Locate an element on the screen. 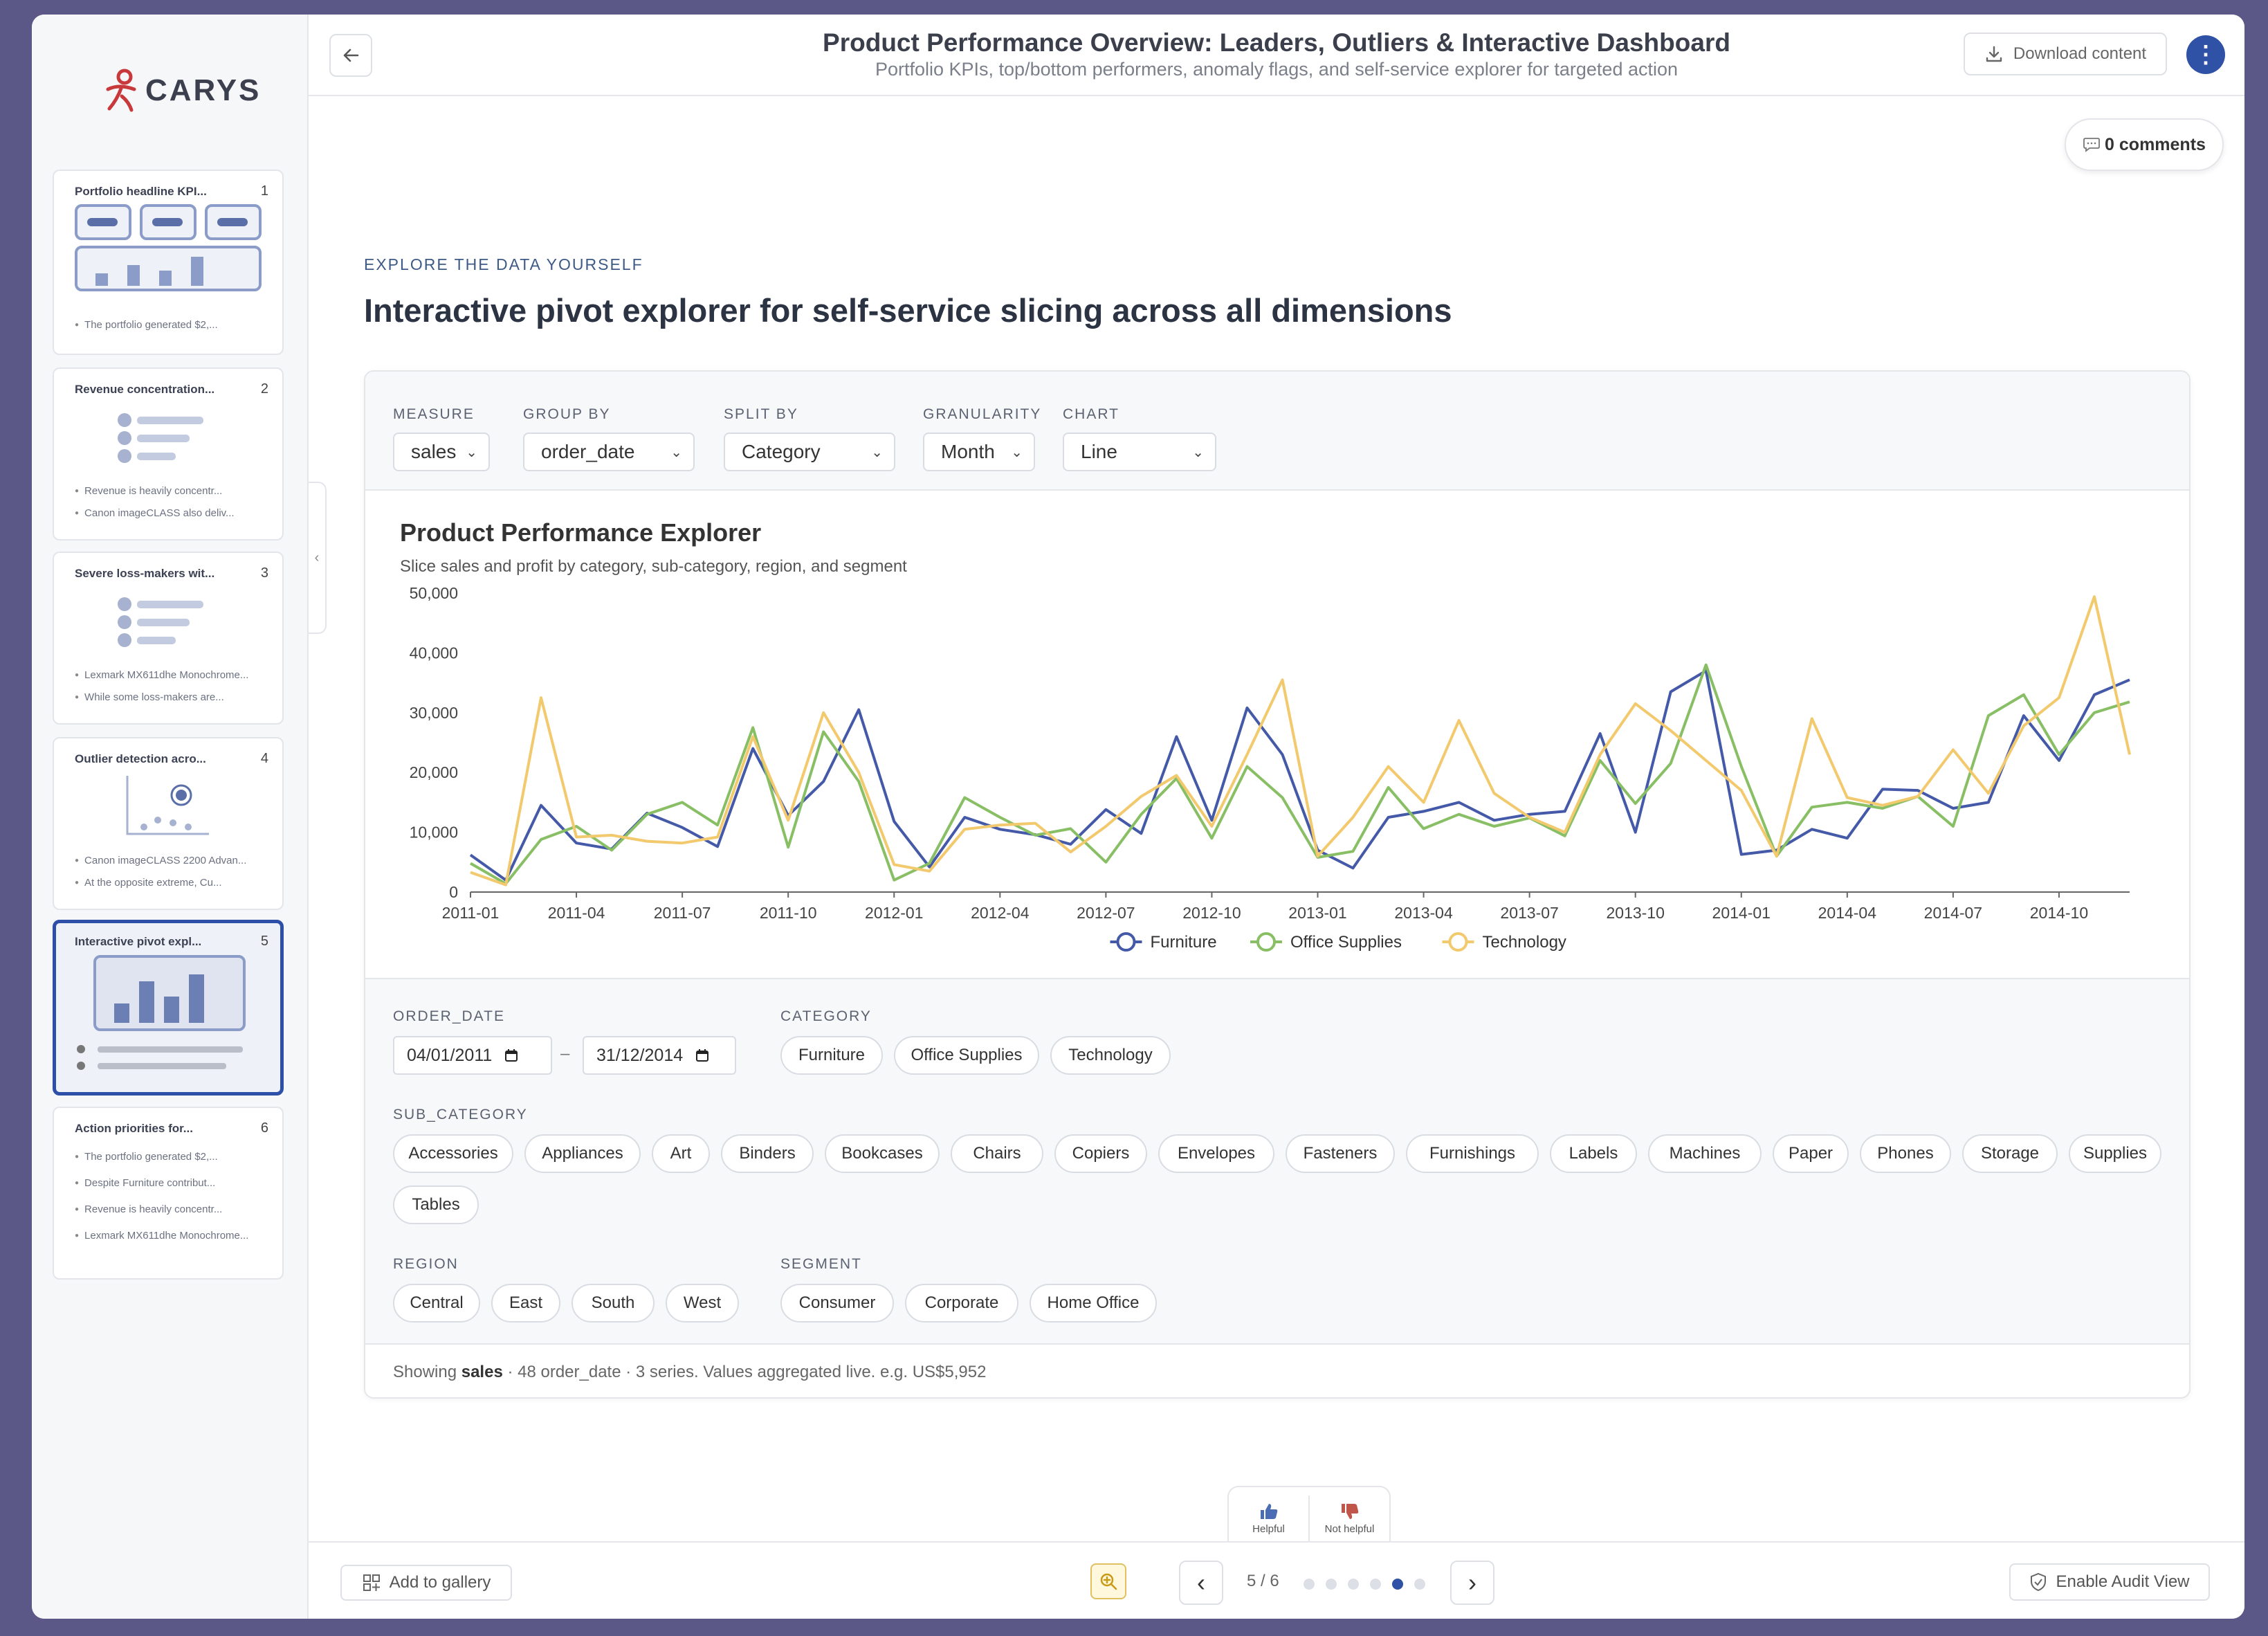 The width and height of the screenshot is (2268, 1636). enable-audit-view-button: Enable Audit View is located at coordinates (2109, 1582).